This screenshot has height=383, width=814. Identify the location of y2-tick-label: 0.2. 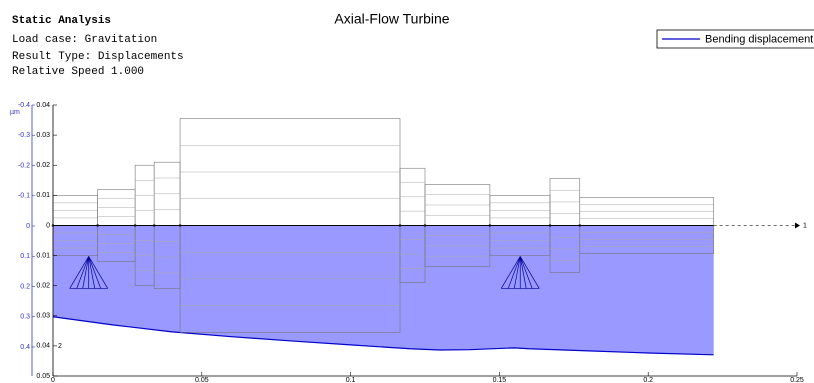
(25, 286).